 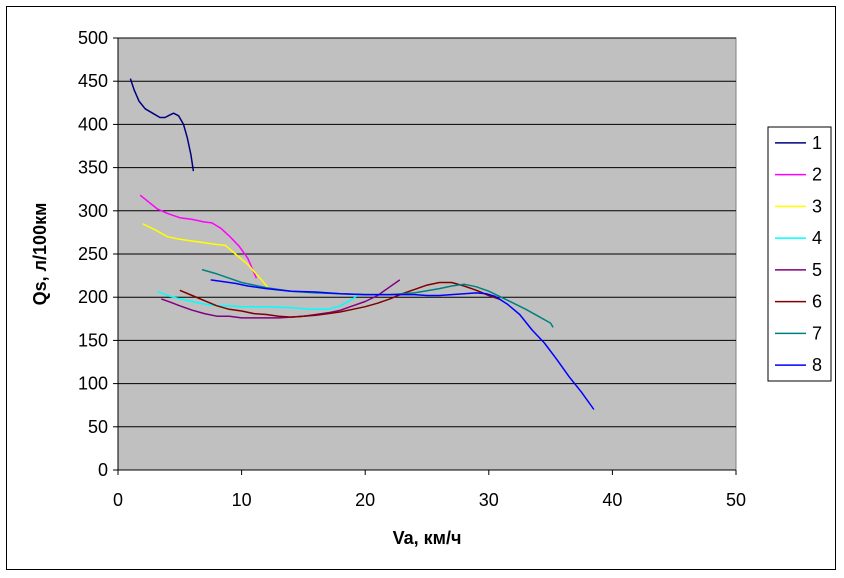 I want to click on y-tick-label-450: 450, so click(x=93, y=81).